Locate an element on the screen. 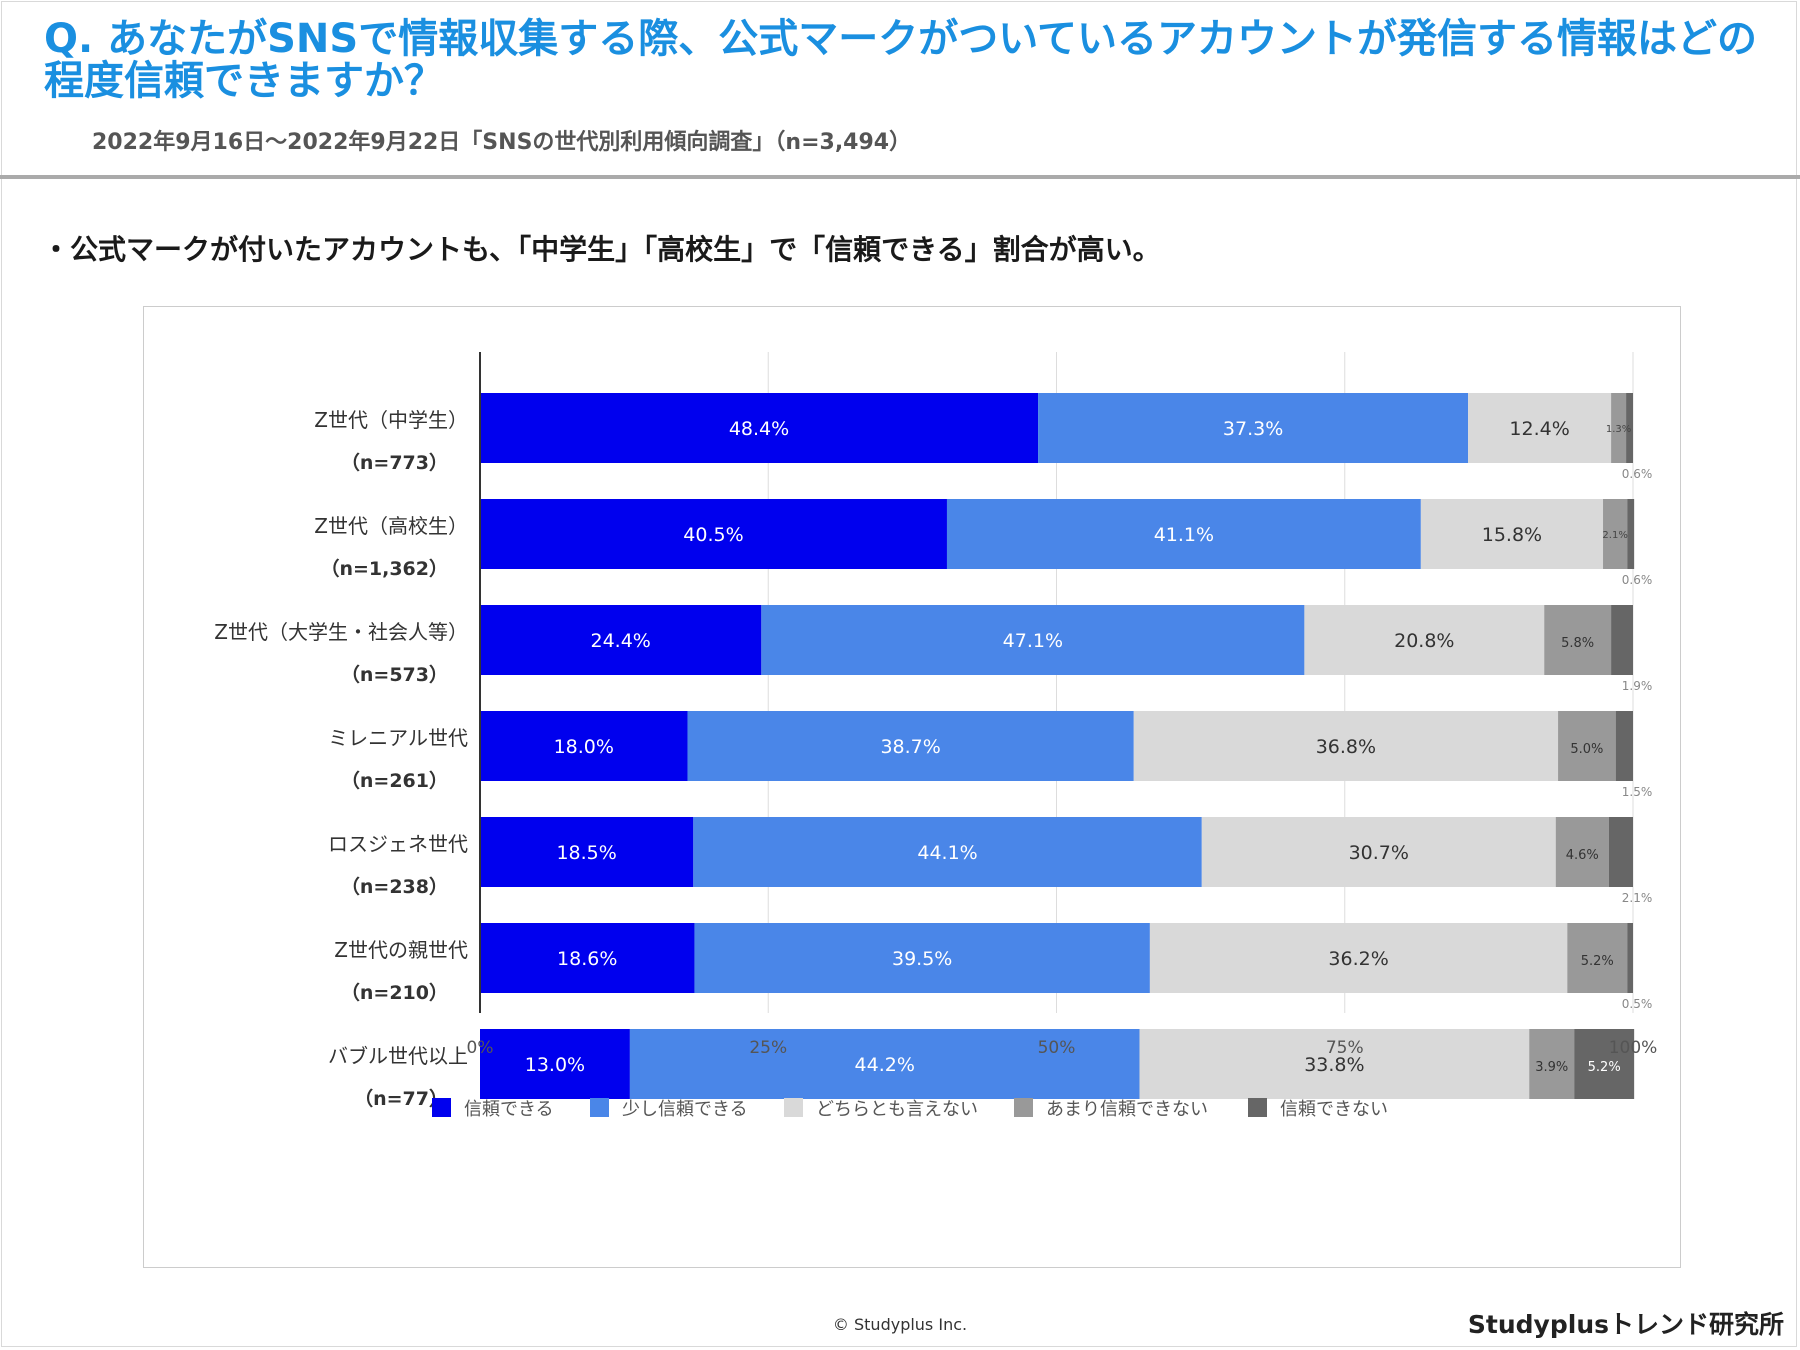 Image resolution: width=1800 pixels, height=1350 pixels. header-divider is located at coordinates (900, 177).